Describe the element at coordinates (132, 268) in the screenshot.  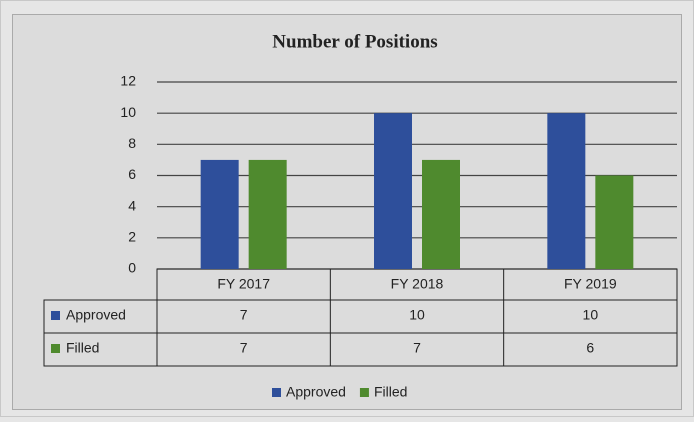
I see `y-tick-label: 0` at that location.